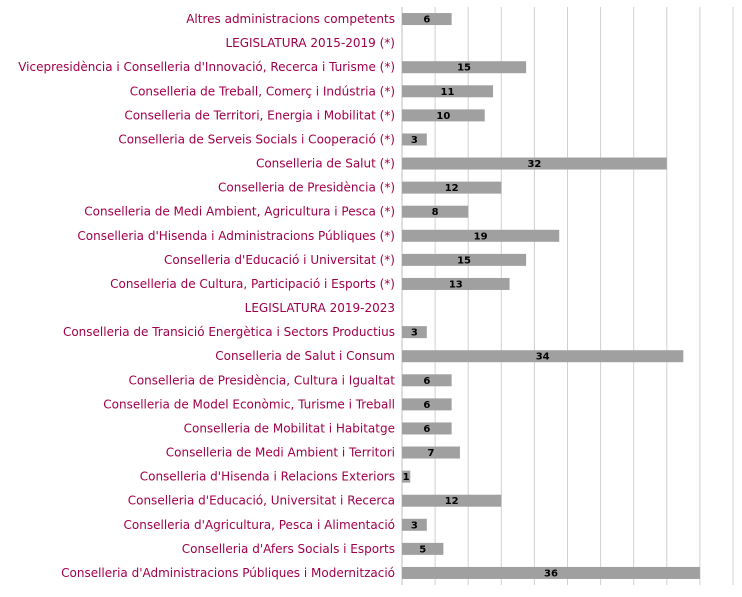 This screenshot has width=742, height=597. I want to click on category-label: Conselleria de Salut i Consum, so click(305, 356).